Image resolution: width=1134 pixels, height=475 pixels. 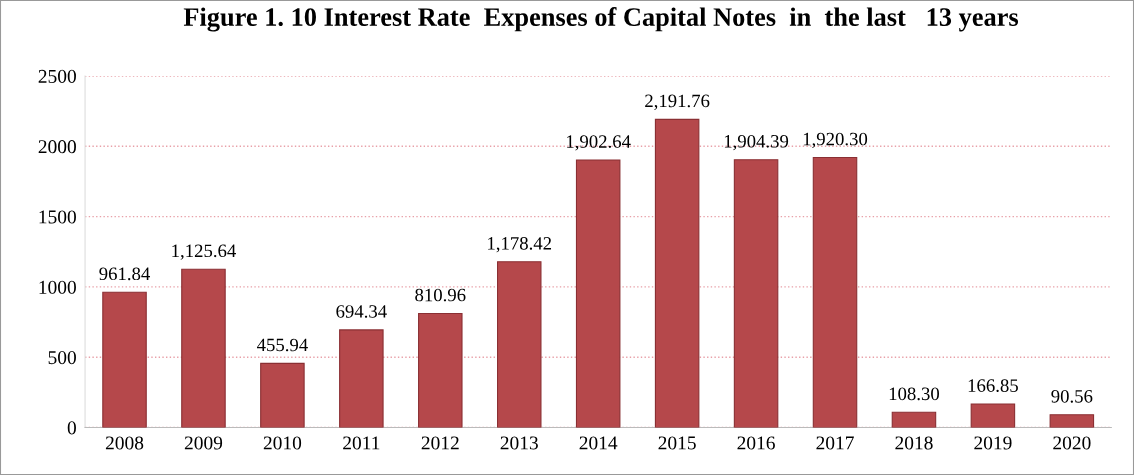 I want to click on data-label: 1,904.39, so click(x=756, y=142).